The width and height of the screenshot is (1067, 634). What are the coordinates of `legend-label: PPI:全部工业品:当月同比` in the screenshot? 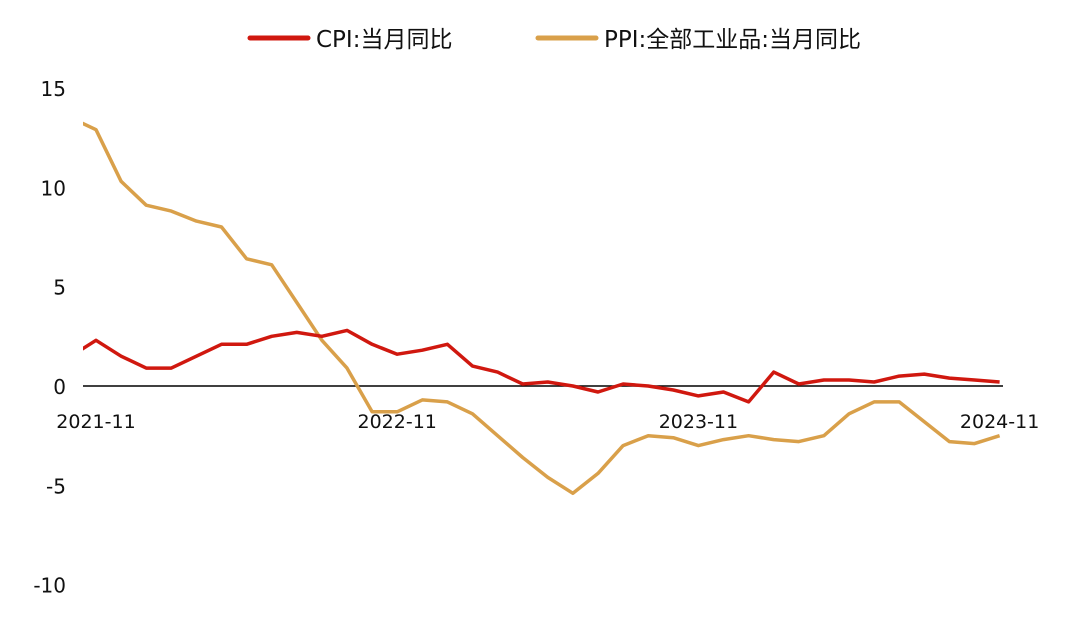 It's located at (732, 40).